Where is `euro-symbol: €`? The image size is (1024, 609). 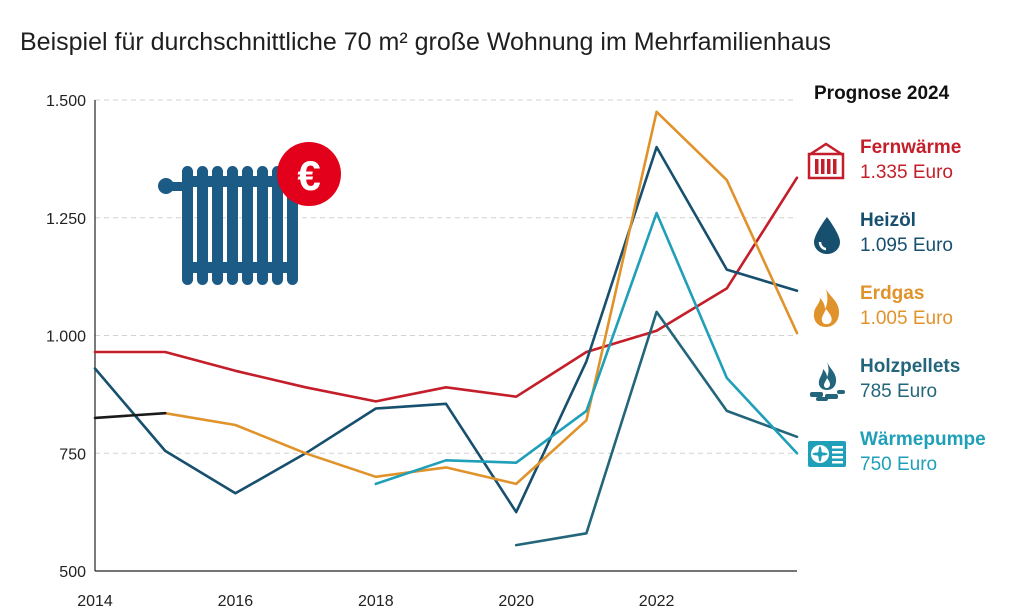
euro-symbol: € is located at coordinates (308, 175).